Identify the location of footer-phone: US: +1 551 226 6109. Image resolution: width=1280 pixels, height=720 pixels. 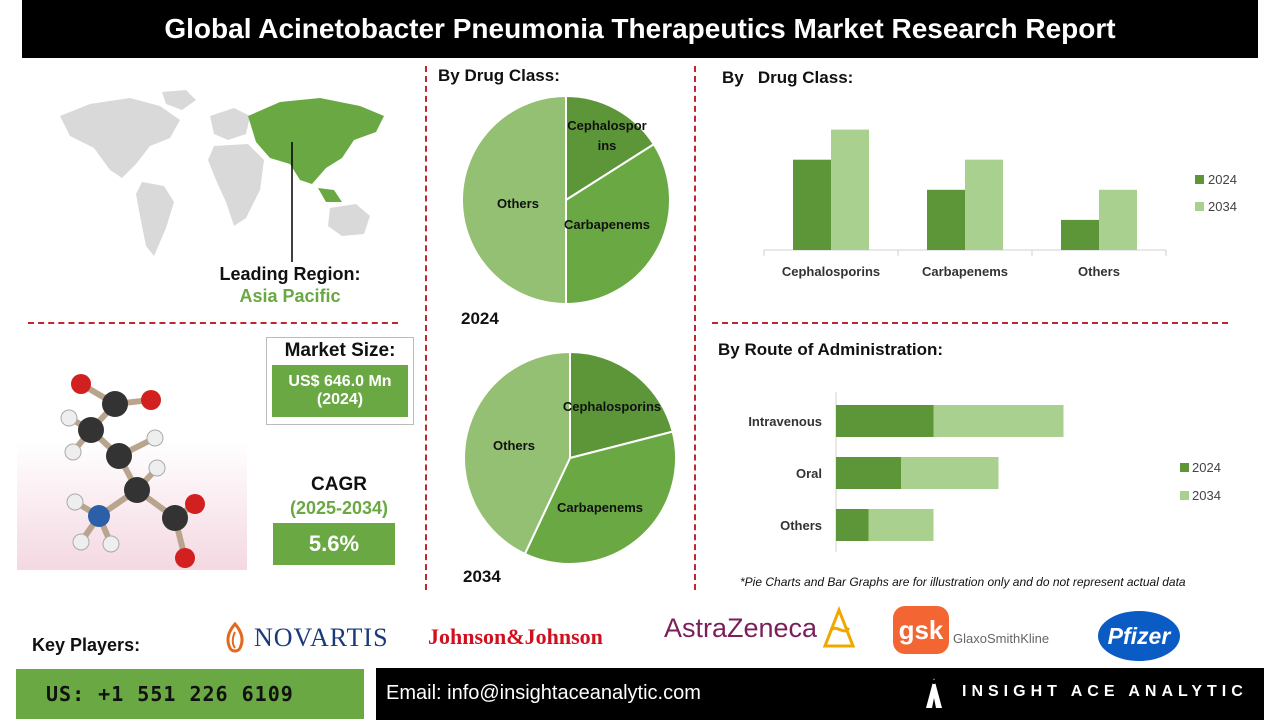
(170, 694).